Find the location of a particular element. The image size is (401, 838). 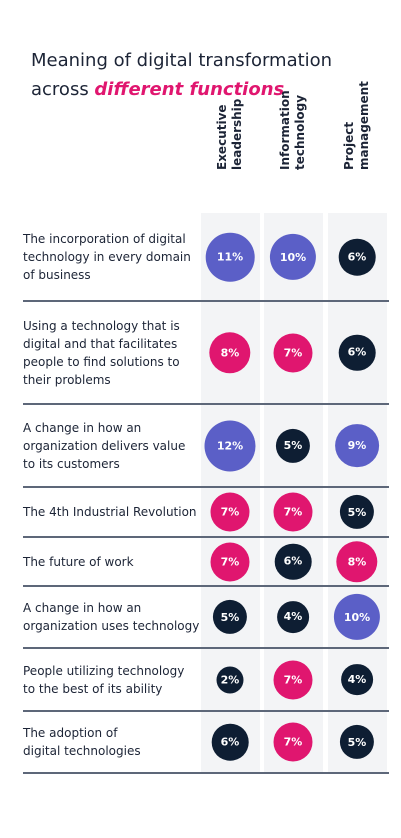

column-header-label: Information technology is located at coordinates (292, 130).